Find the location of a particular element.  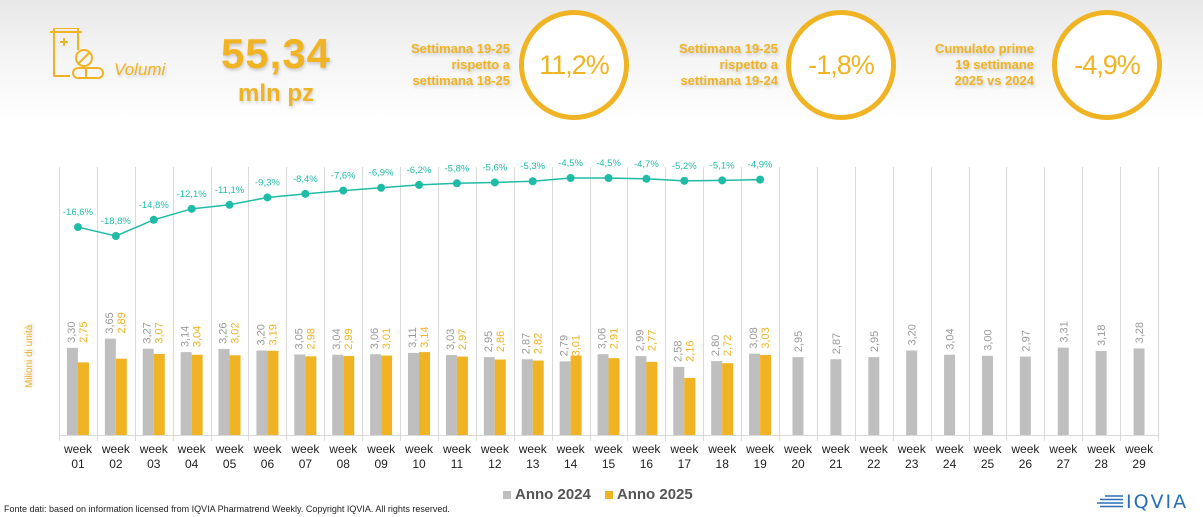

kpi-value: 11,2% is located at coordinates (574, 64).